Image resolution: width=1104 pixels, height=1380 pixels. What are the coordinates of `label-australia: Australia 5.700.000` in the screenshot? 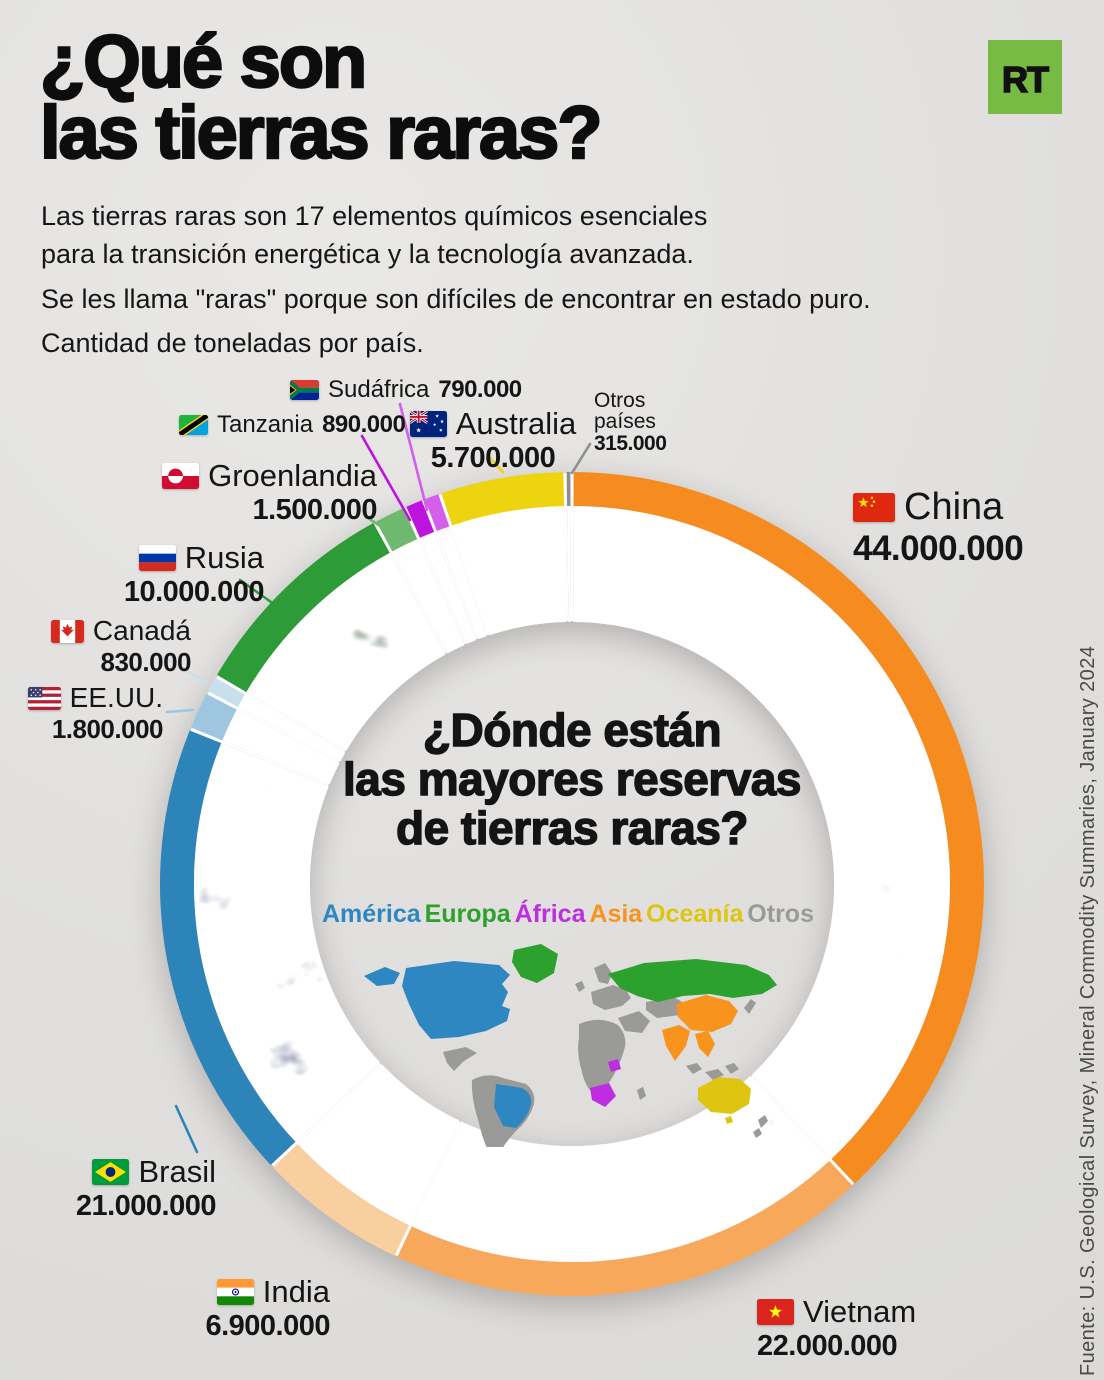 It's located at (493, 440).